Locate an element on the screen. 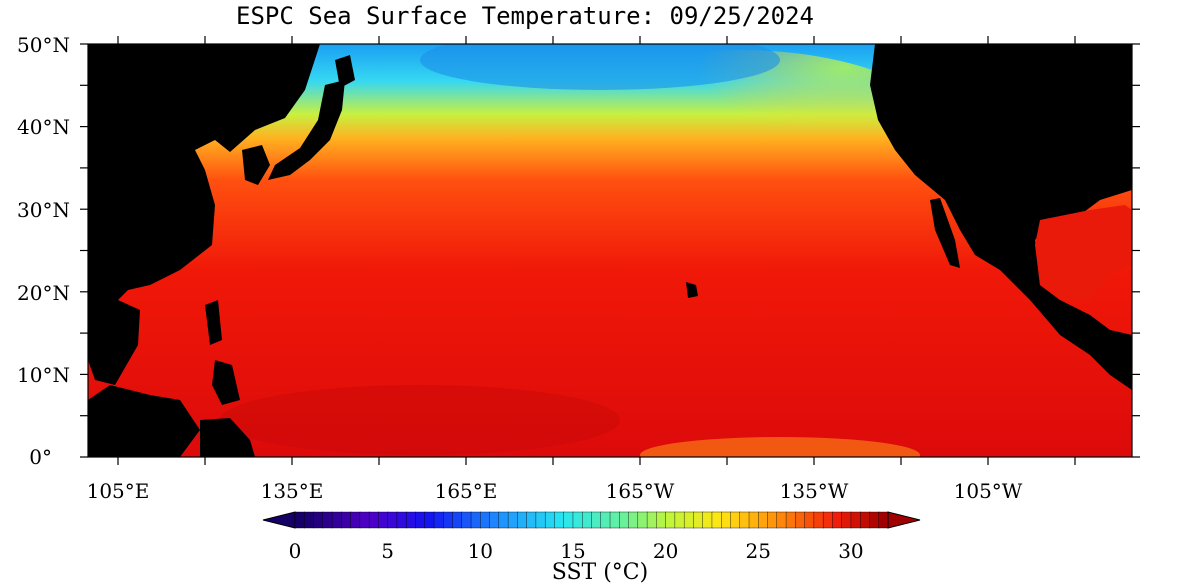  colorbar-low-arrow is located at coordinates (279, 520).